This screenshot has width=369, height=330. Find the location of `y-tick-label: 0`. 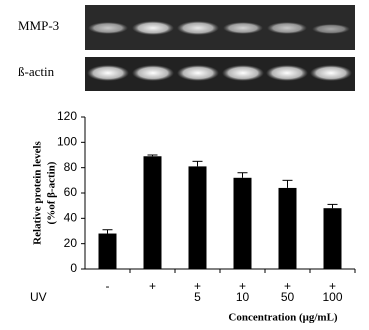

y-tick-label: 0 is located at coordinates (73, 268).